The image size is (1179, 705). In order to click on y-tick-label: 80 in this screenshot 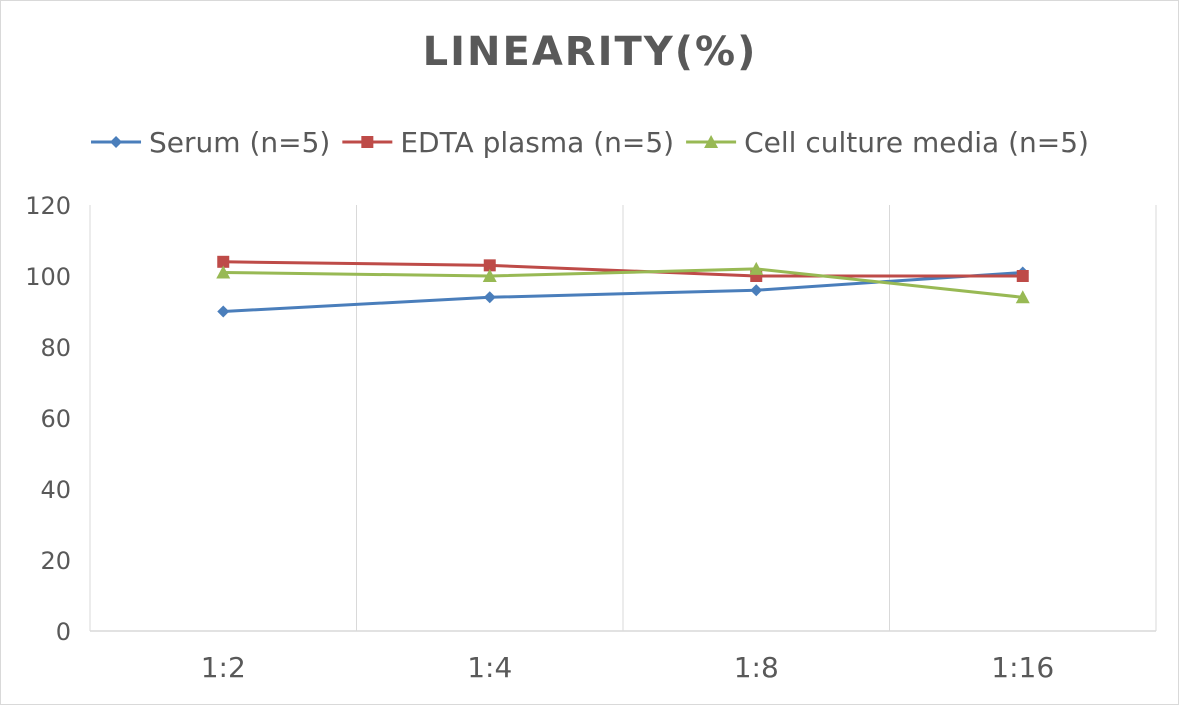, I will do `click(55, 348)`.